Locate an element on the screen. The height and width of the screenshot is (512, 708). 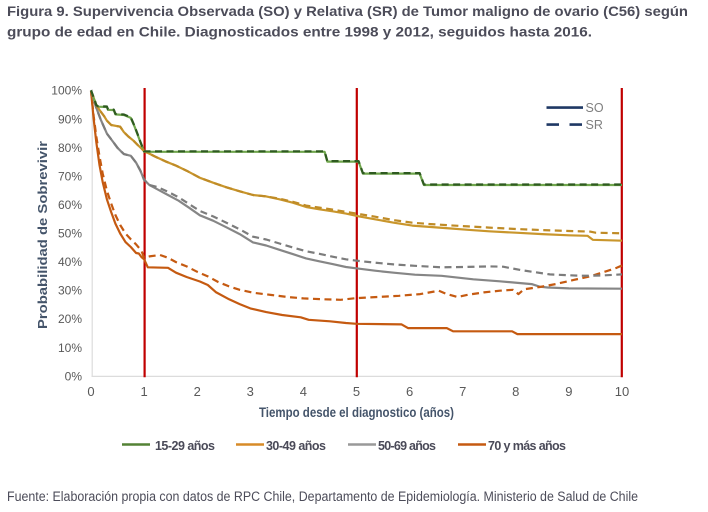
svg-text: 8 is located at coordinates (515, 391).